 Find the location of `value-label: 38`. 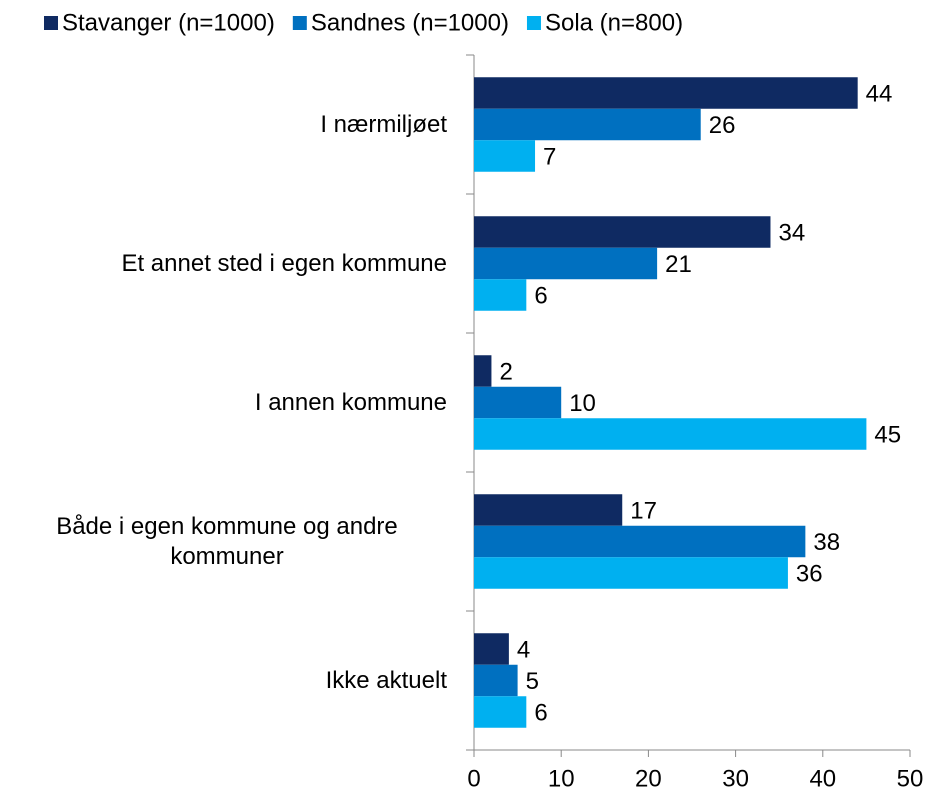

value-label: 38 is located at coordinates (826, 542).